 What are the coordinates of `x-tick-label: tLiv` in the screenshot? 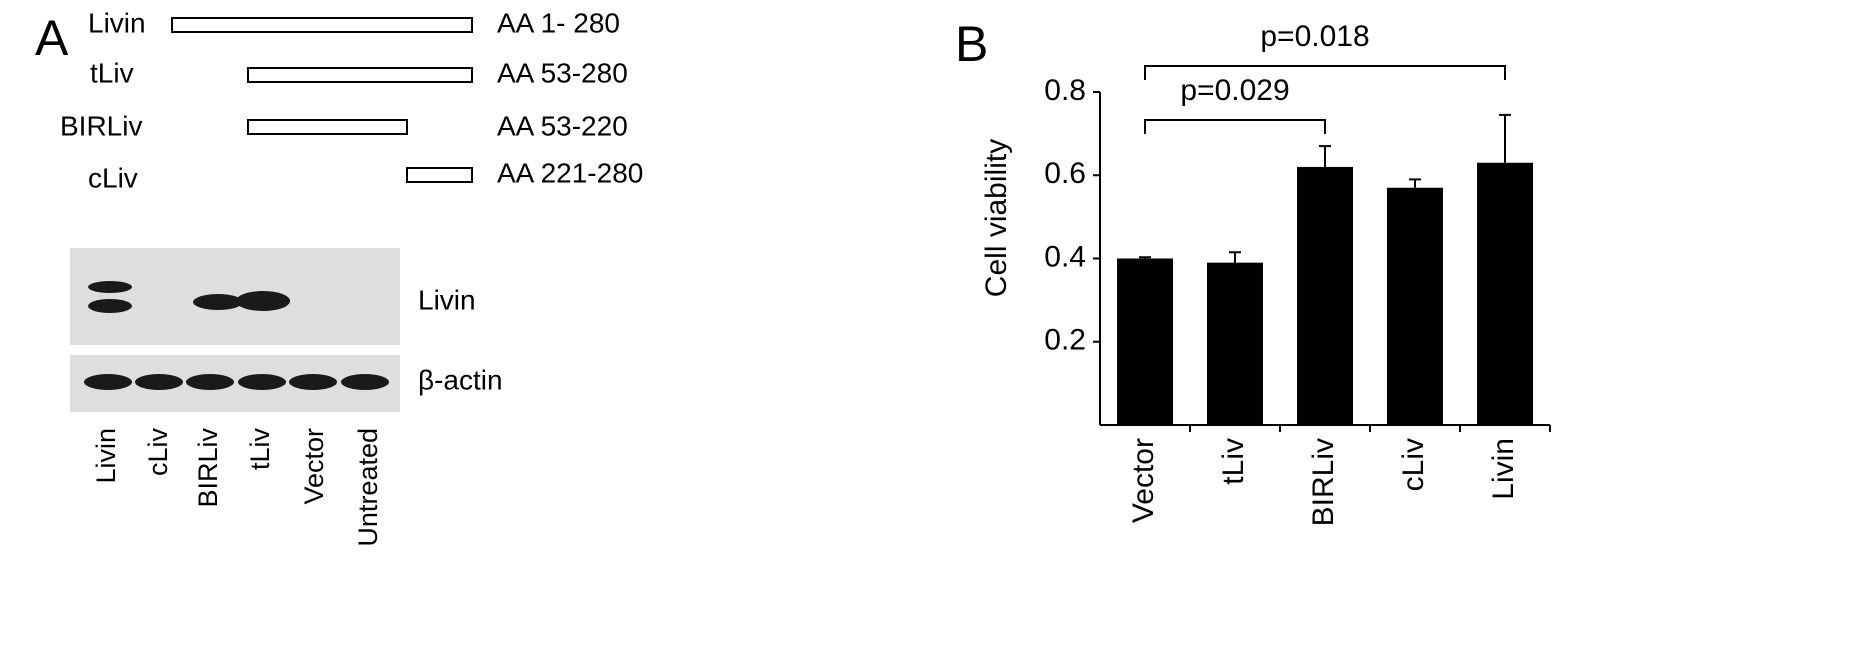 It's located at (1233, 461).